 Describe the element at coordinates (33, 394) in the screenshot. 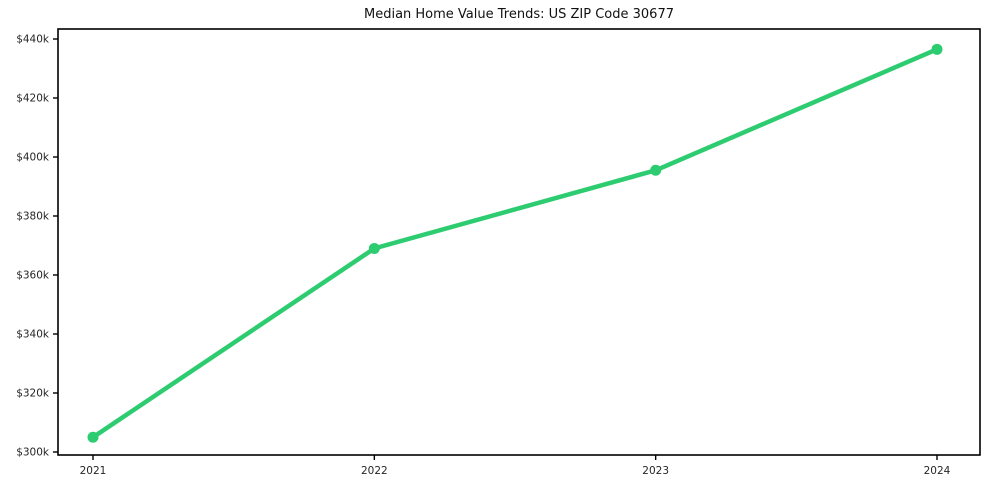

I see `y-tick-label: $320k` at that location.